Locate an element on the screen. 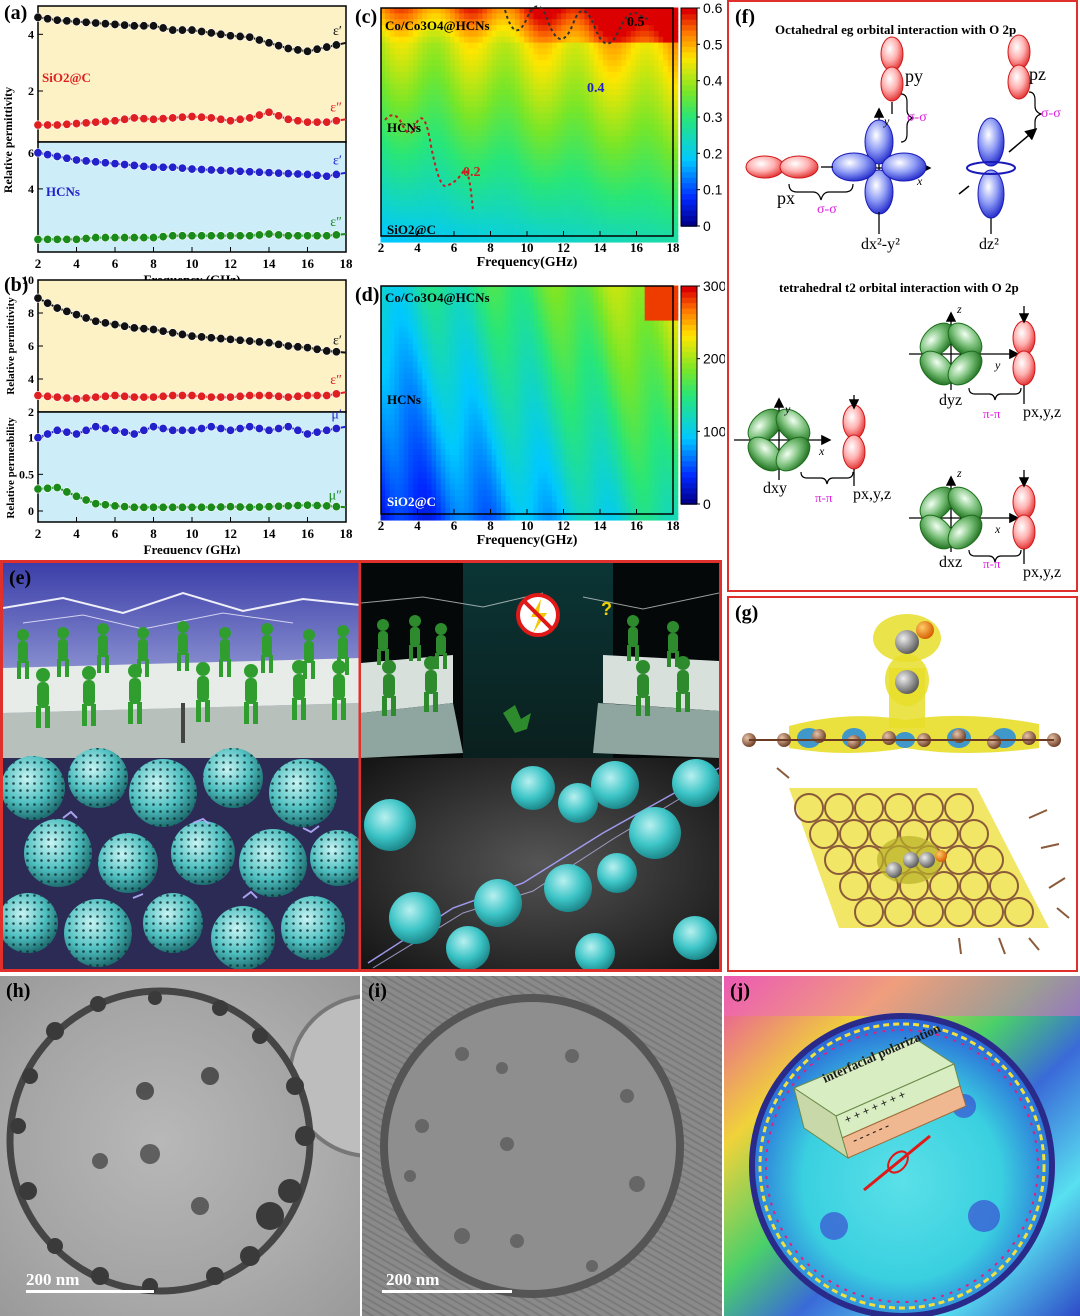 Image resolution: width=1080 pixels, height=1316 pixels. x-tick-label: 18 is located at coordinates (674, 247).